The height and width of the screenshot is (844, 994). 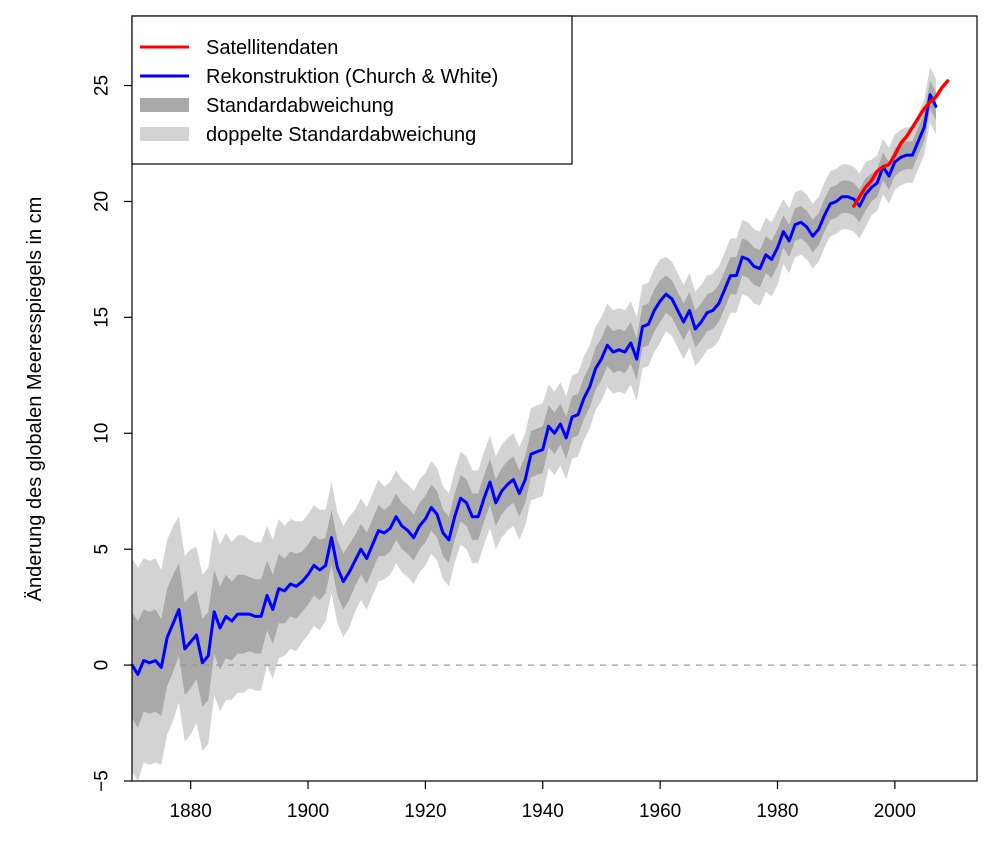 I want to click on legend-label: doppelte Standardabweichung, so click(x=341, y=135).